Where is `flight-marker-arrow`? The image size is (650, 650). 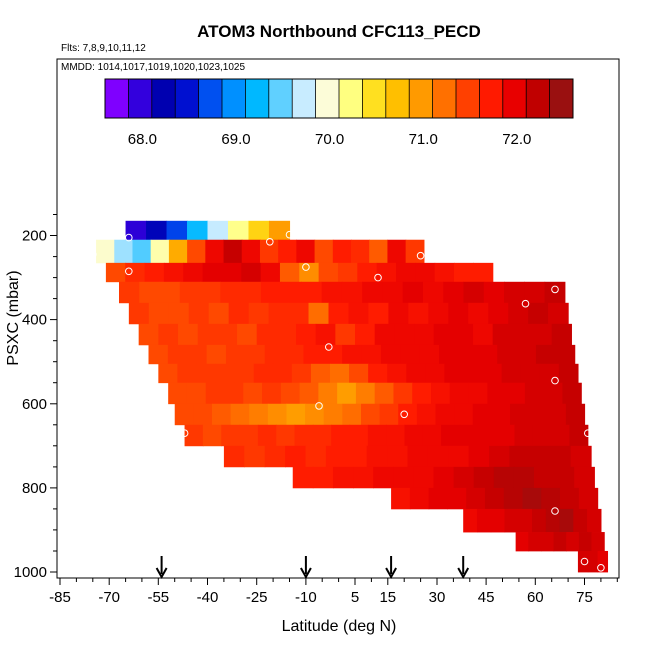
flight-marker-arrow is located at coordinates (161, 568).